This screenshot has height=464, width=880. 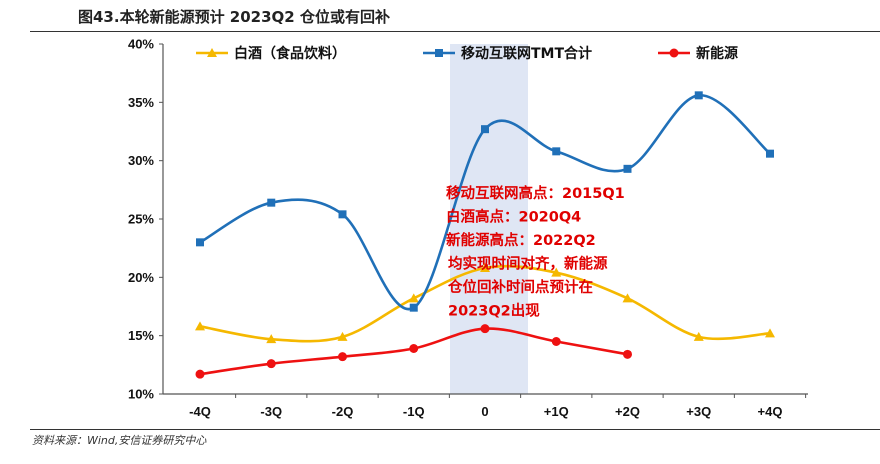 I want to click on x-tick-label: +2Q, so click(x=627, y=411).